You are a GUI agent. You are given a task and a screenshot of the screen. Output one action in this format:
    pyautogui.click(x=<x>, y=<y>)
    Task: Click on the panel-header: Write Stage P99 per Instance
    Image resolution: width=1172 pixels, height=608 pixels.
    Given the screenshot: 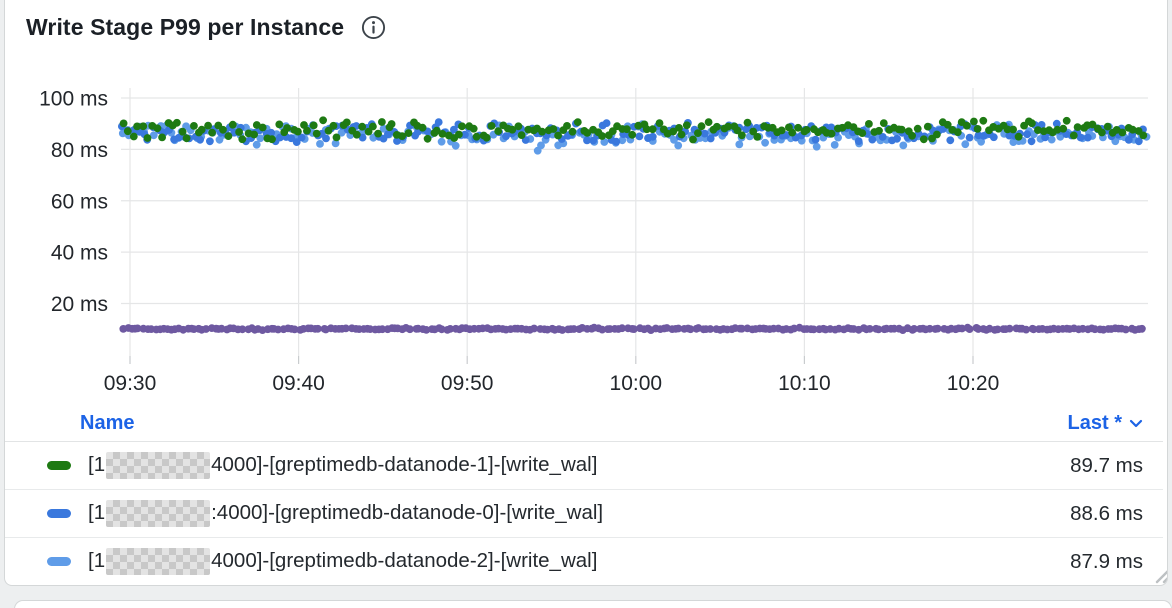 What is the action you would take?
    pyautogui.click(x=206, y=27)
    